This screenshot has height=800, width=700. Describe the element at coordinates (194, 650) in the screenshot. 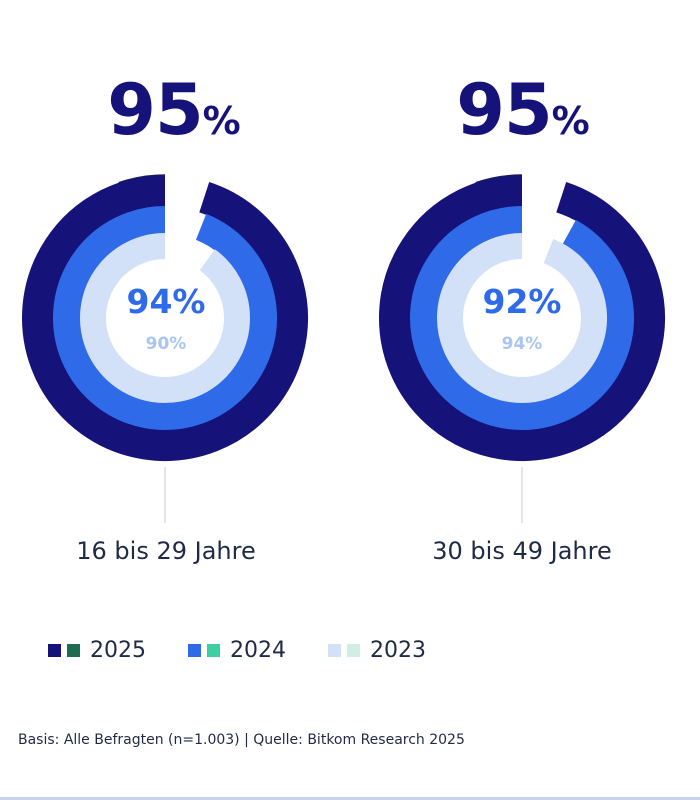

I see `legend-swatch-2024` at that location.